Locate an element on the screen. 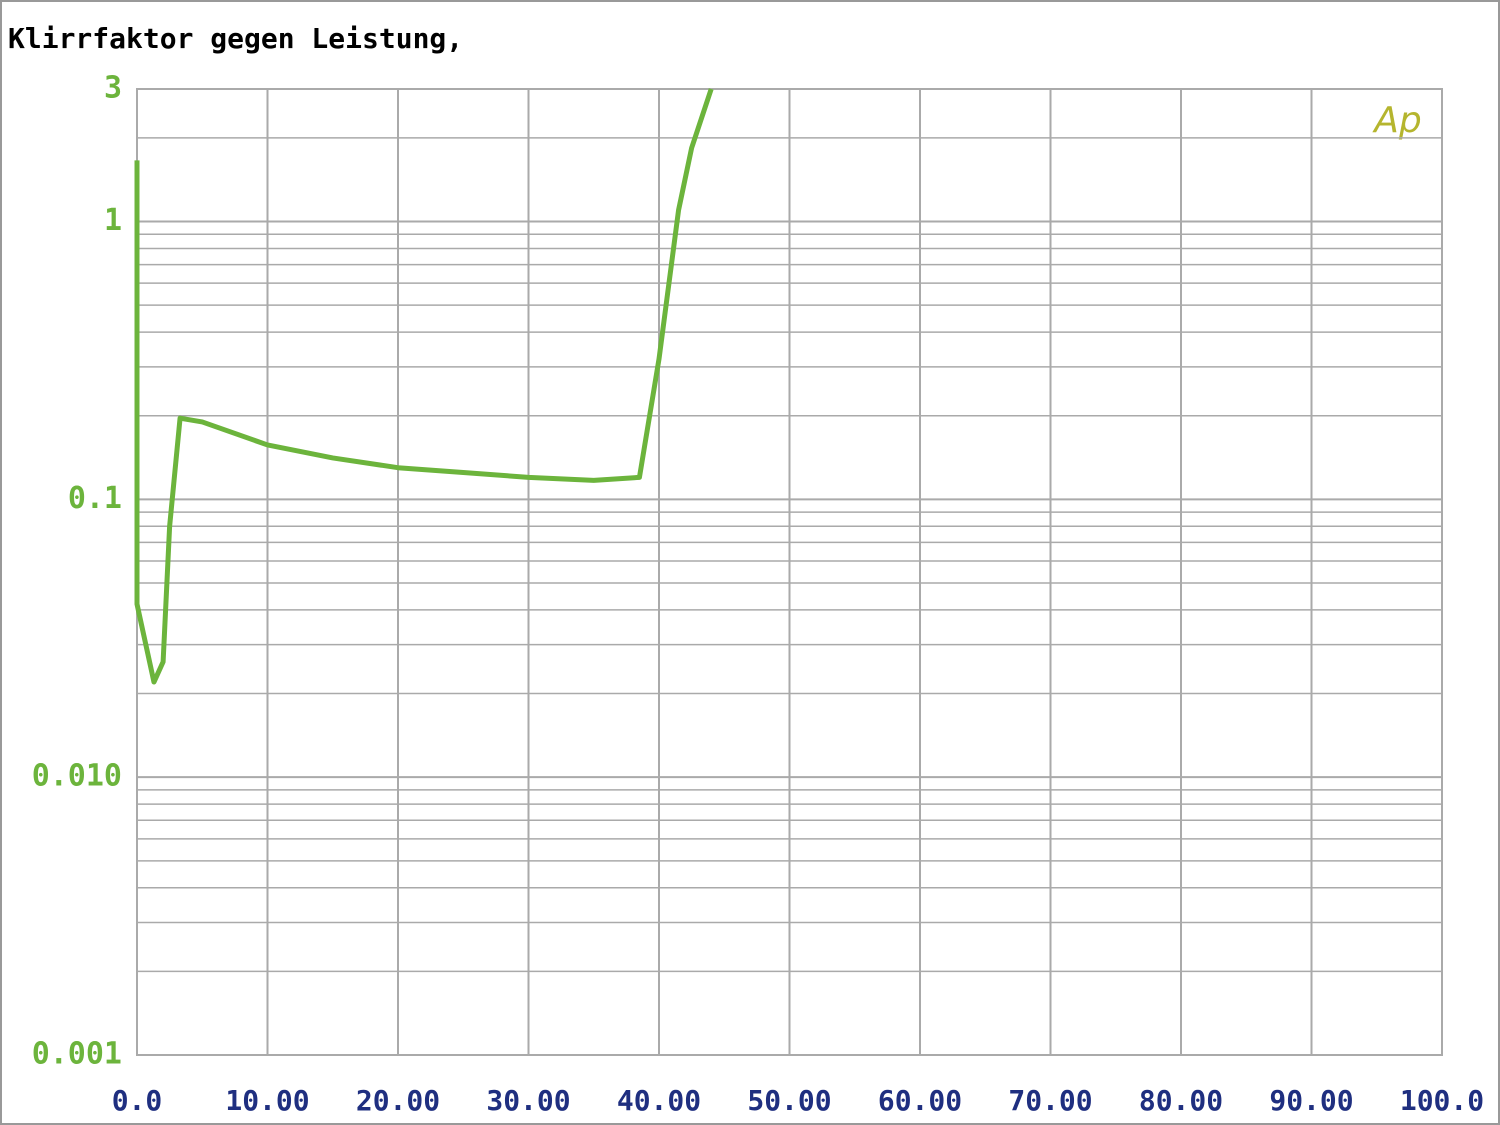 The height and width of the screenshot is (1125, 1500). chart-title: Klirrfaktor gegen Leistung, is located at coordinates (235, 38).